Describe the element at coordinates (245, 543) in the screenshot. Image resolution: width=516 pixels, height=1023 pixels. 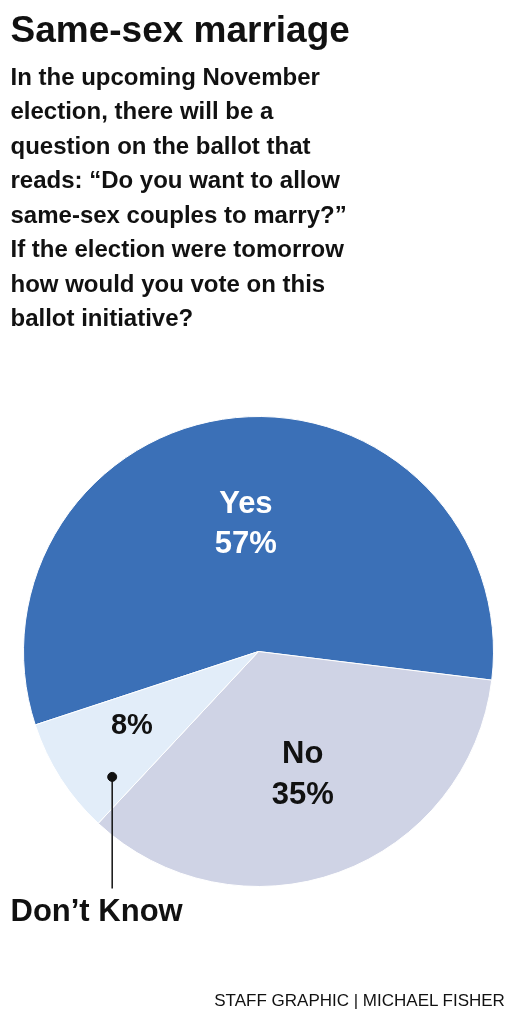
I see `data-label: 57%` at that location.